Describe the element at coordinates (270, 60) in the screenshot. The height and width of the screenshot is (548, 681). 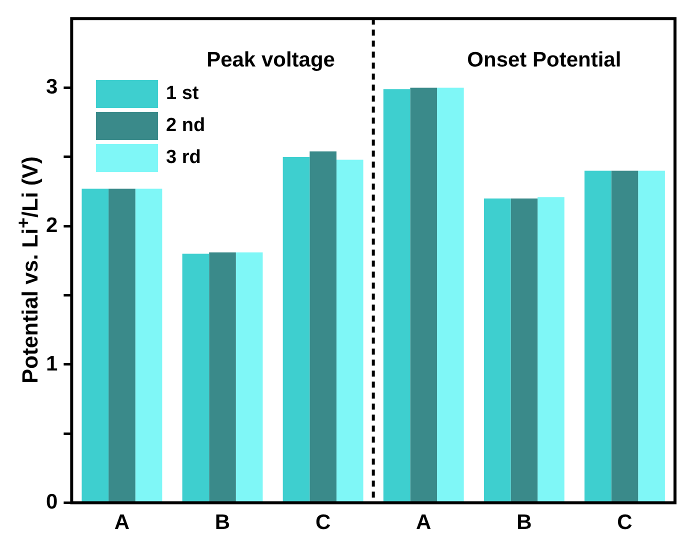
I see `annotation: Peak voltage` at that location.